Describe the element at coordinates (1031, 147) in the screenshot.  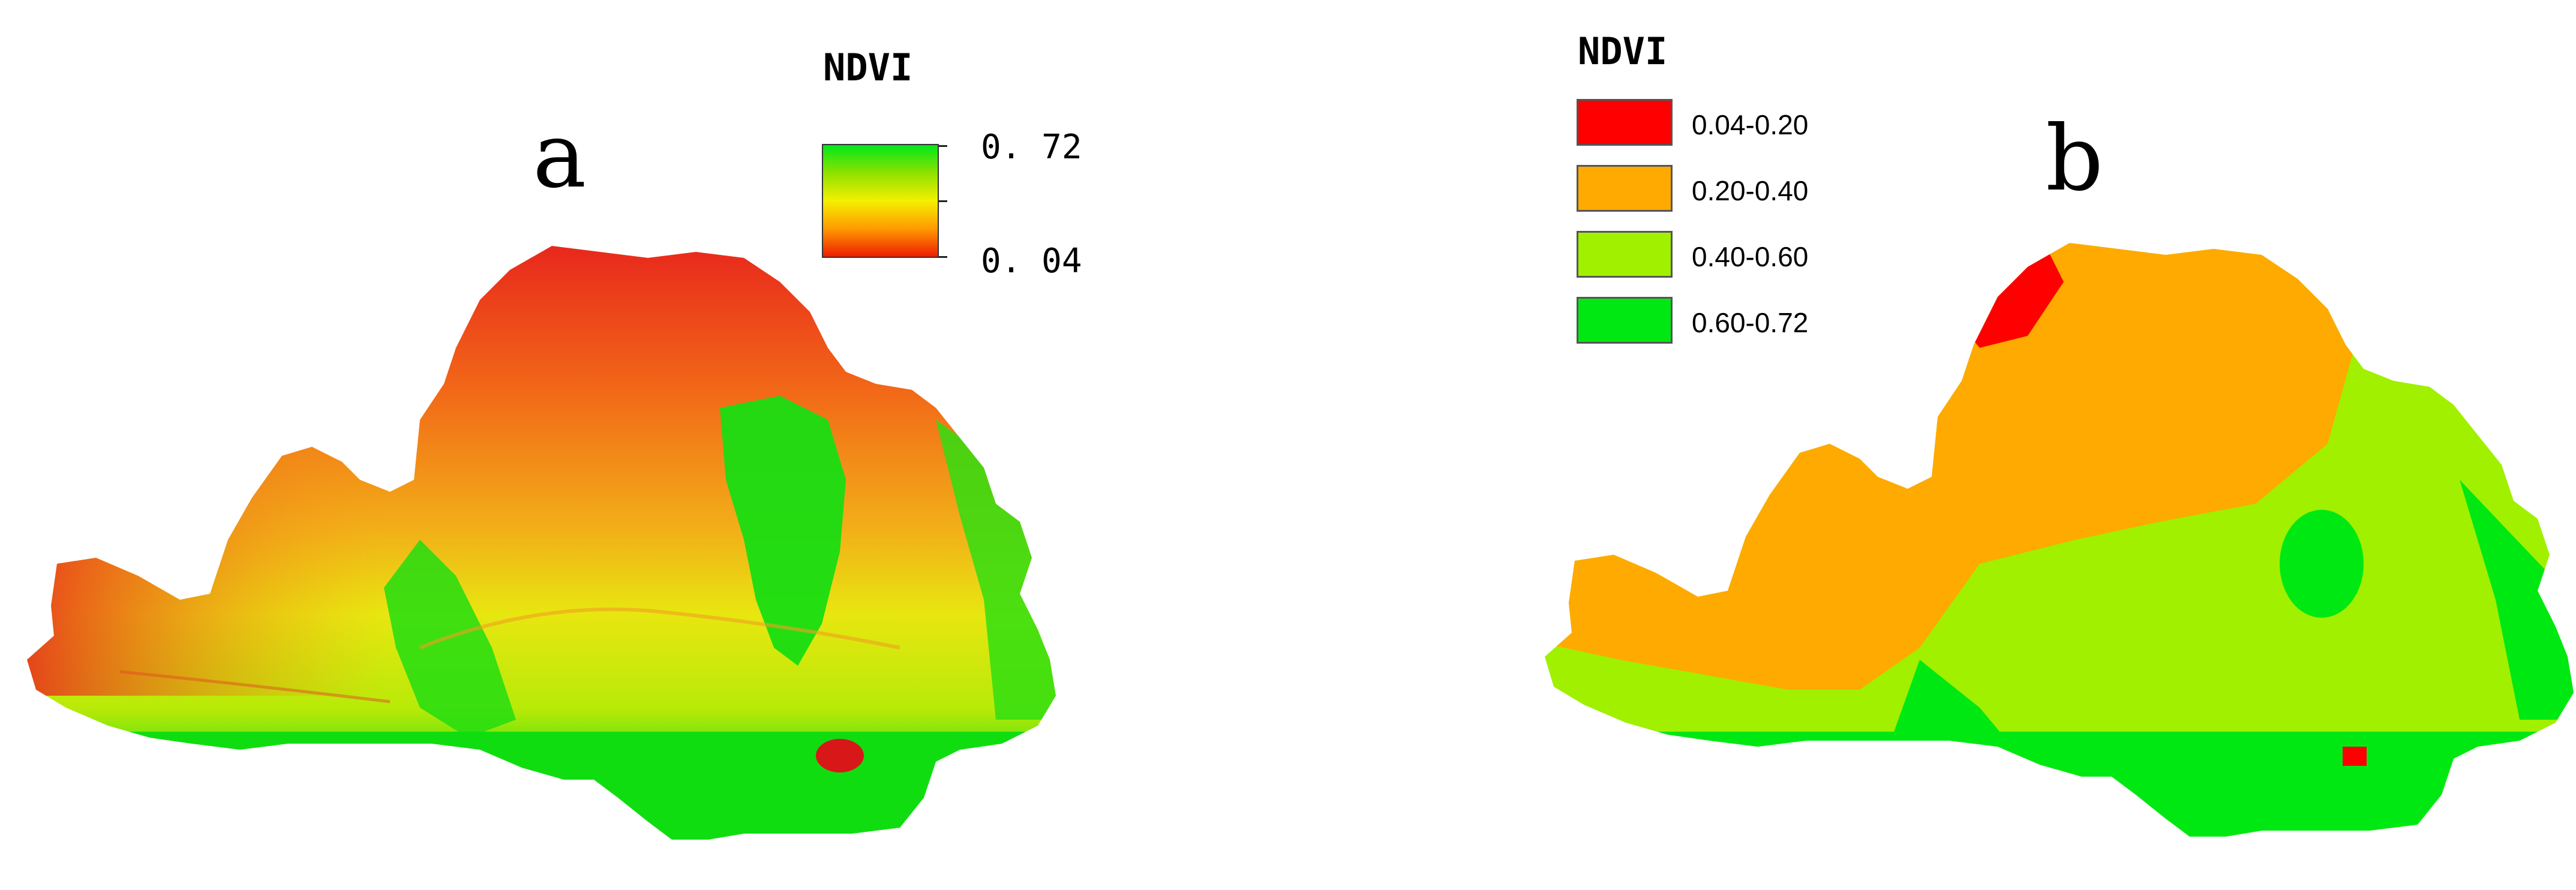
I see `ramp-max-label: 0. 72` at that location.